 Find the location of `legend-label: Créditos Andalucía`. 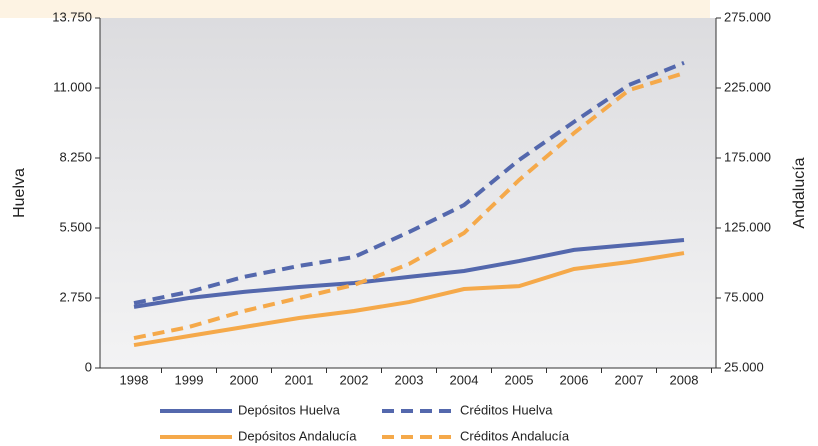

legend-label: Créditos Andalucía is located at coordinates (515, 435).